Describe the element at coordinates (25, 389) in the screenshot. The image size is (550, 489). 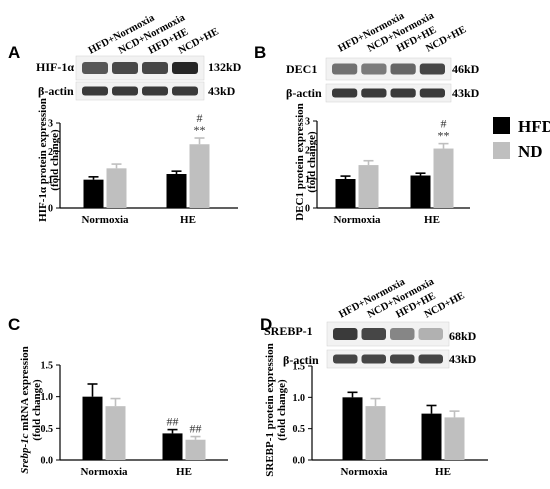
I see `y-axis-label-text: mRNA expression` at that location.